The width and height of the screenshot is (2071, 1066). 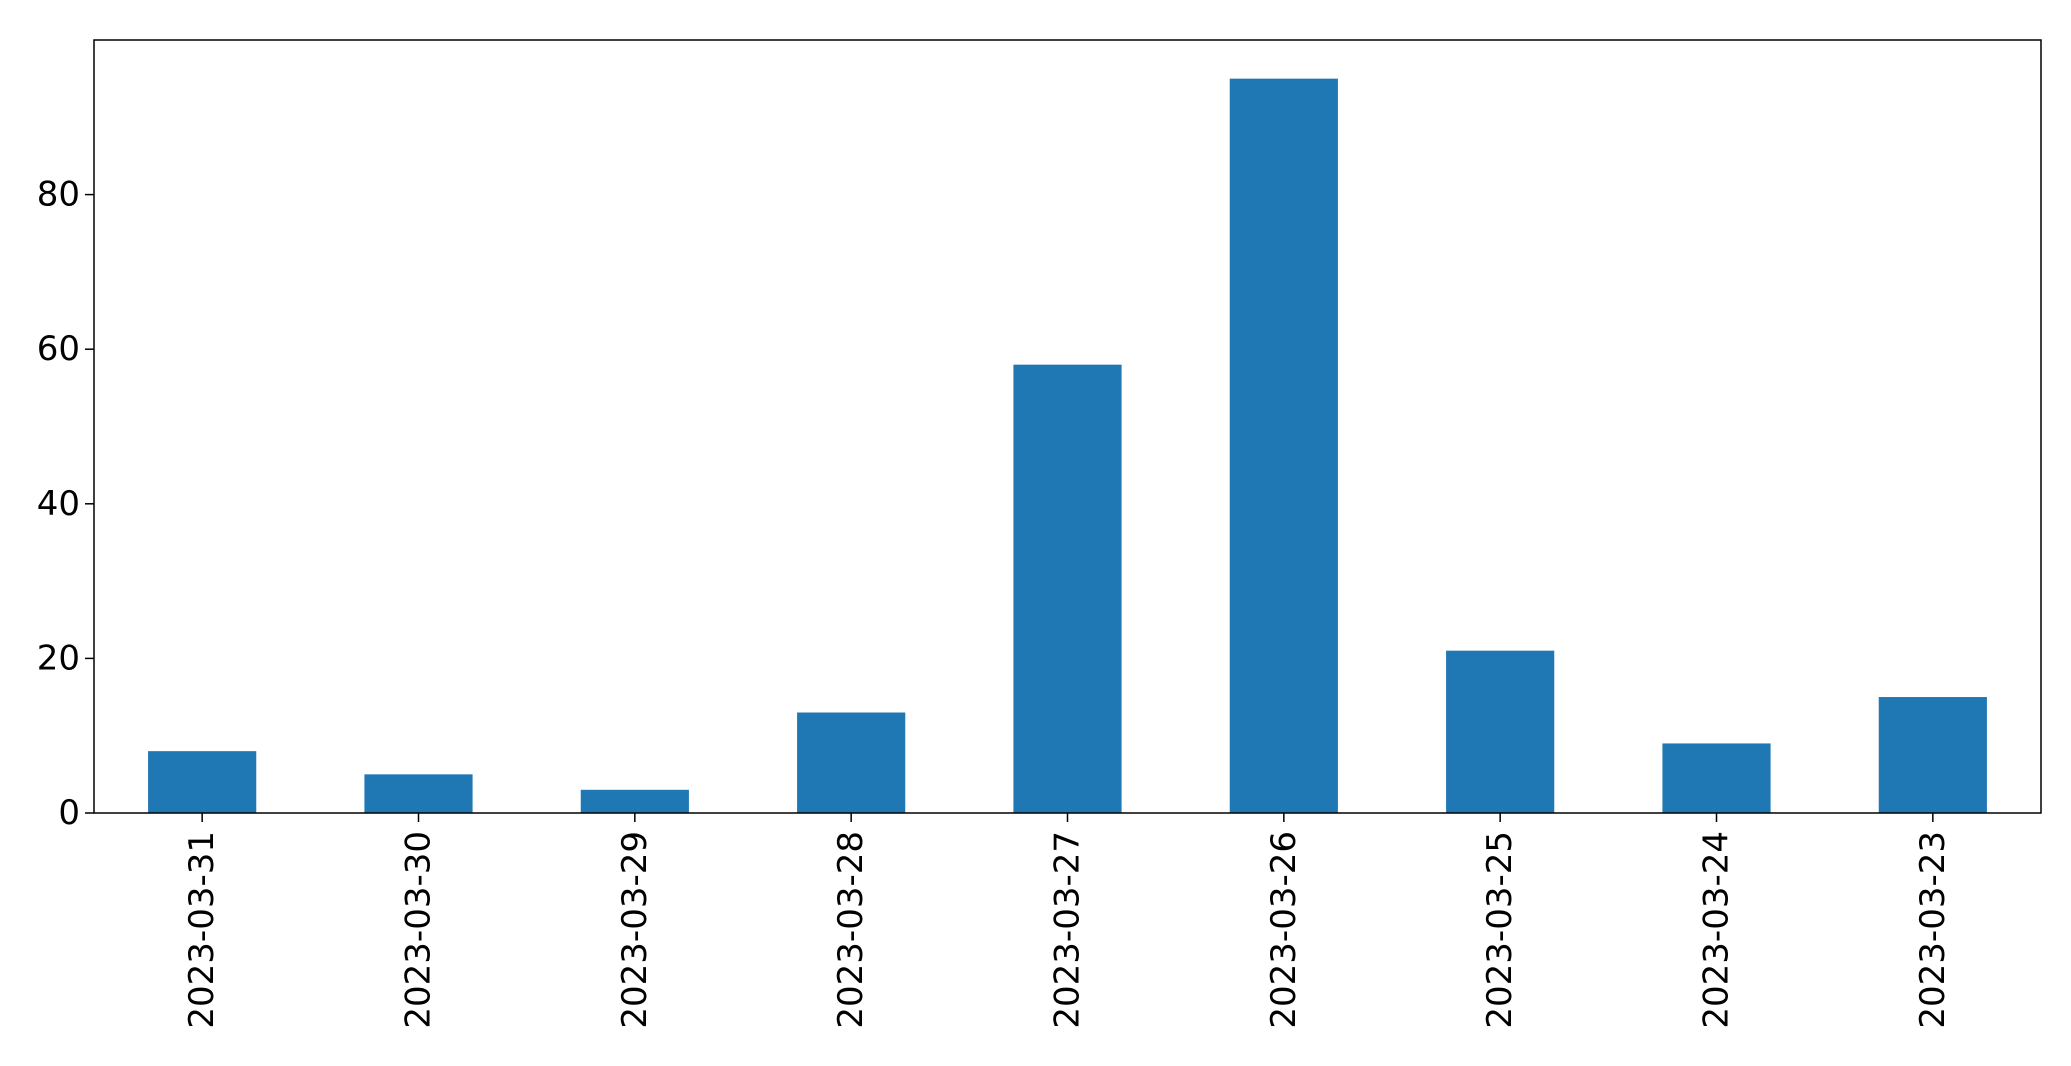 What do you see at coordinates (58, 195) in the screenshot?
I see `y-tick-label: 80` at bounding box center [58, 195].